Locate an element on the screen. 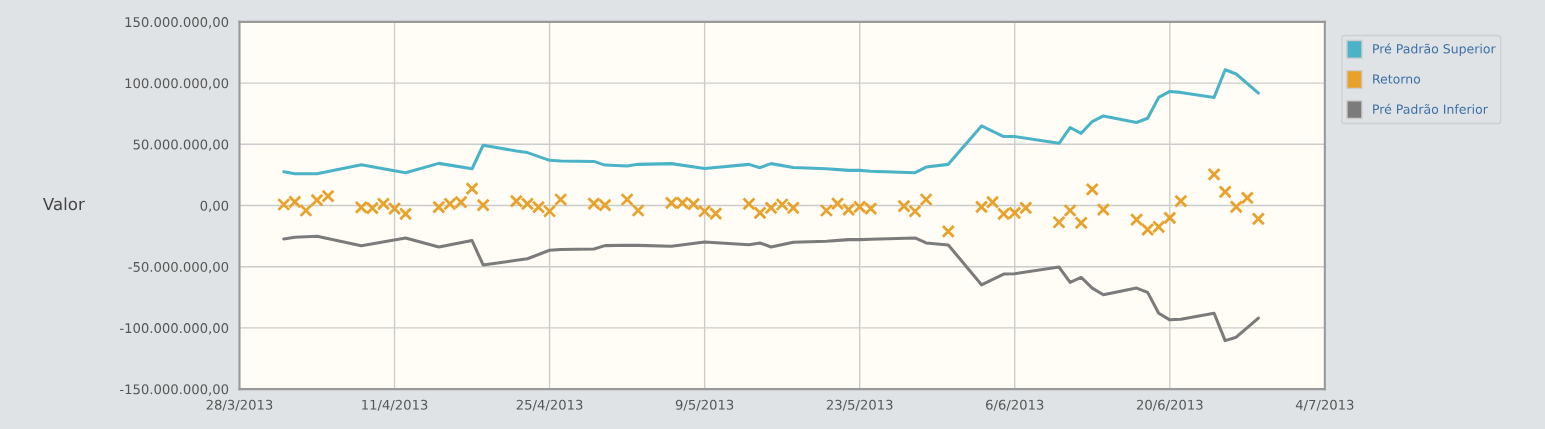 This screenshot has width=1545, height=429. x-tick-label: 4/7/2013 is located at coordinates (1324, 405).